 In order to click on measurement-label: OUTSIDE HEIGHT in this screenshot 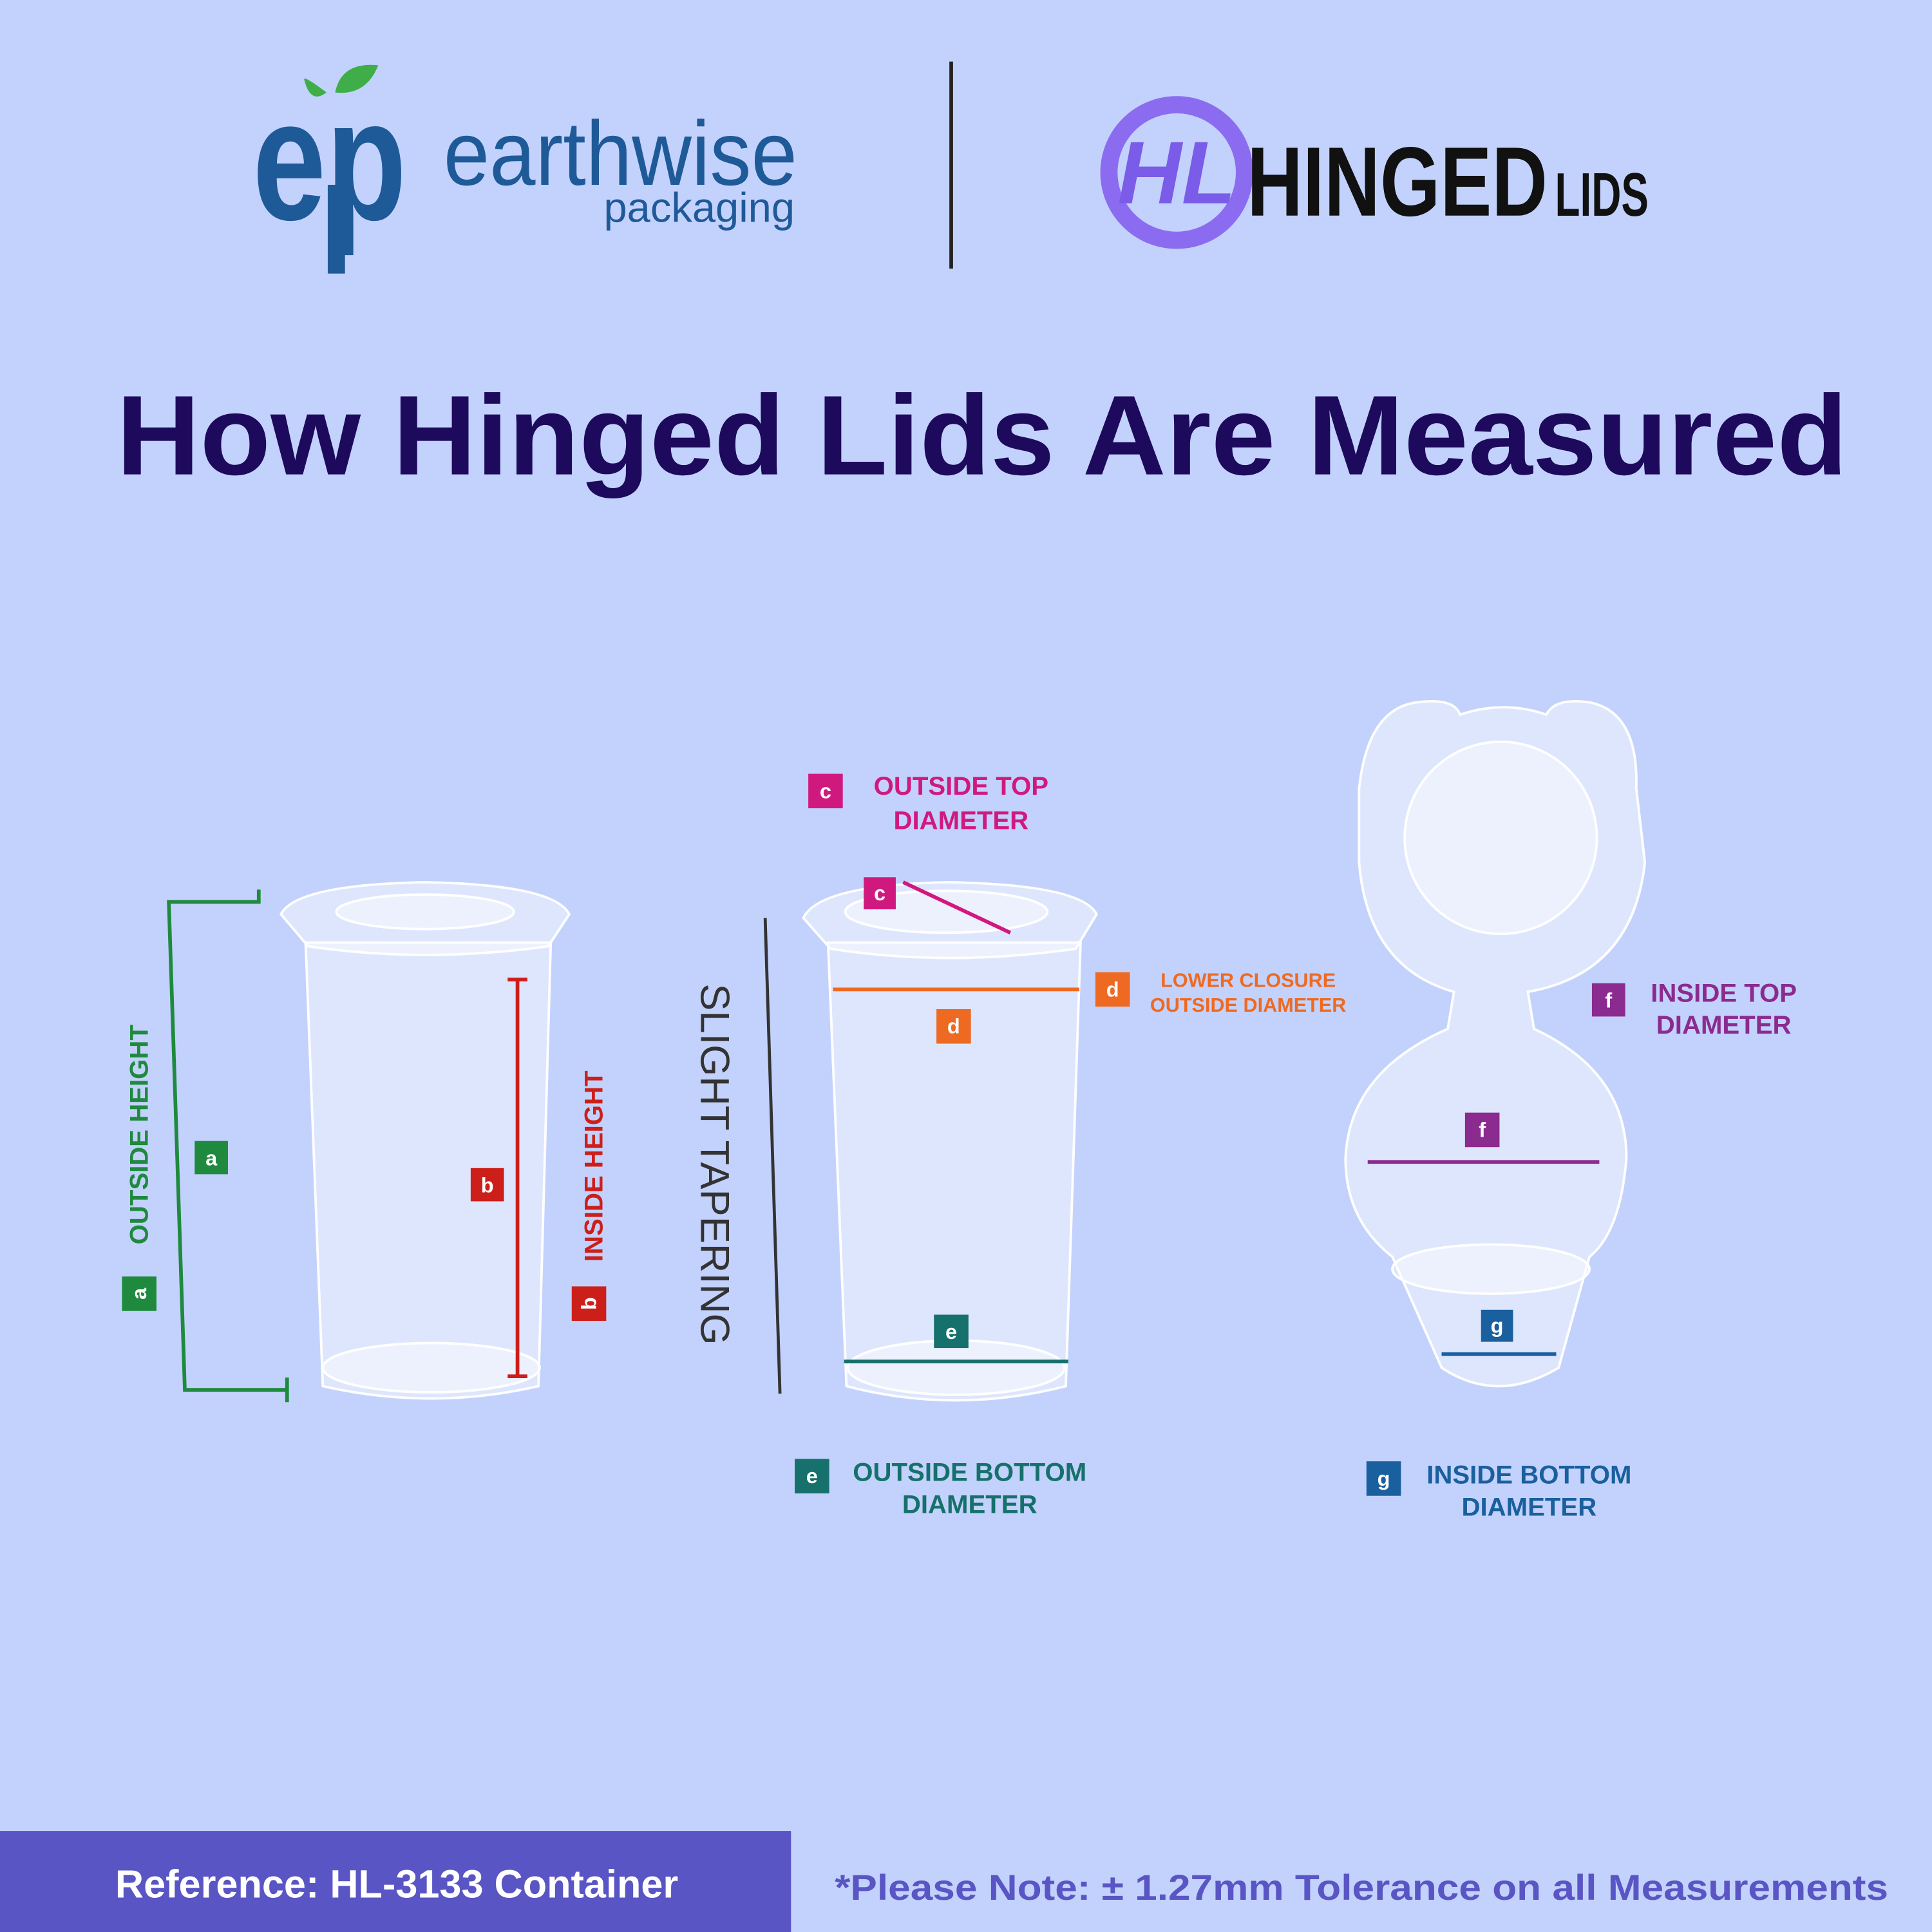, I will do `click(139, 1135)`.